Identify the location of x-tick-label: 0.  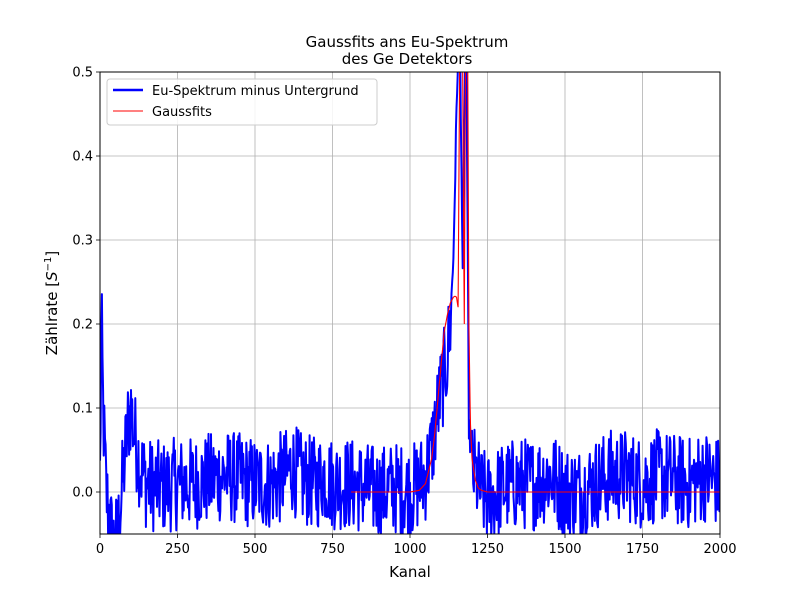
(100, 549).